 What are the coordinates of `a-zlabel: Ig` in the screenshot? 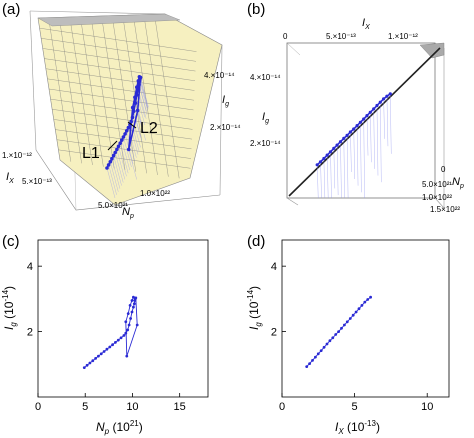 It's located at (225, 101).